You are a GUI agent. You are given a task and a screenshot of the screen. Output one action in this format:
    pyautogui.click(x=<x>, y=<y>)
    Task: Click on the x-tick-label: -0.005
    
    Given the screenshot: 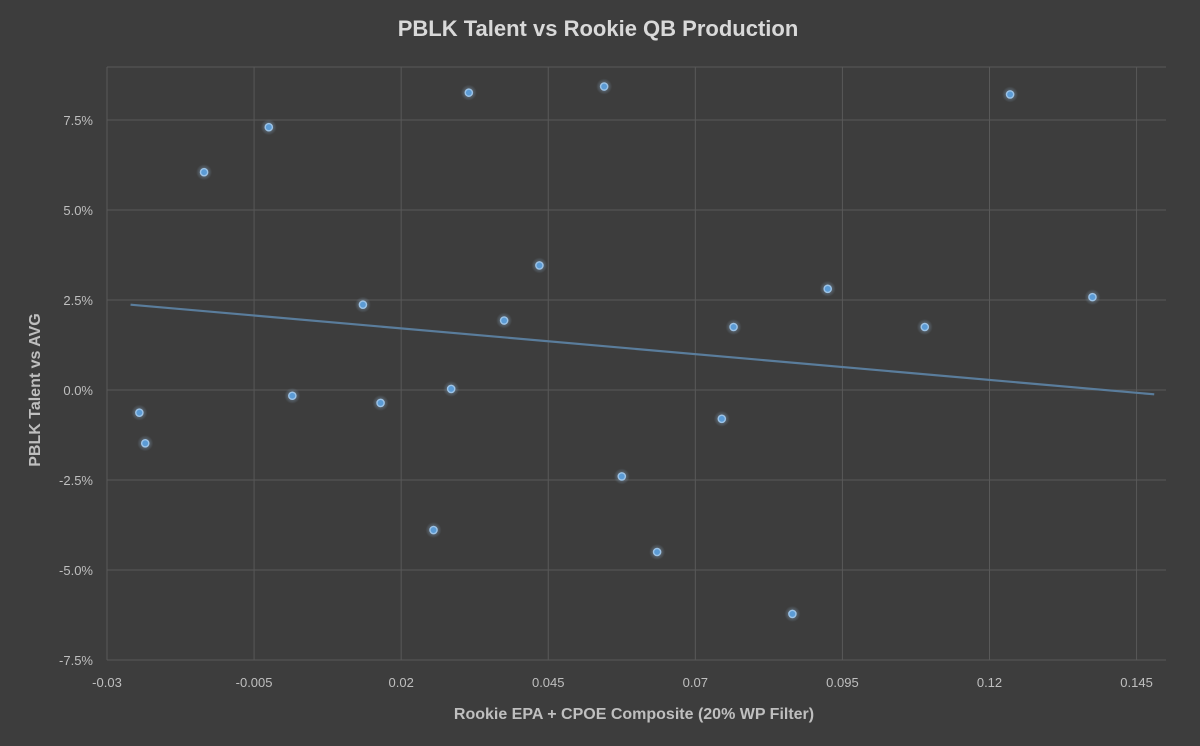 What is the action you would take?
    pyautogui.click(x=254, y=682)
    